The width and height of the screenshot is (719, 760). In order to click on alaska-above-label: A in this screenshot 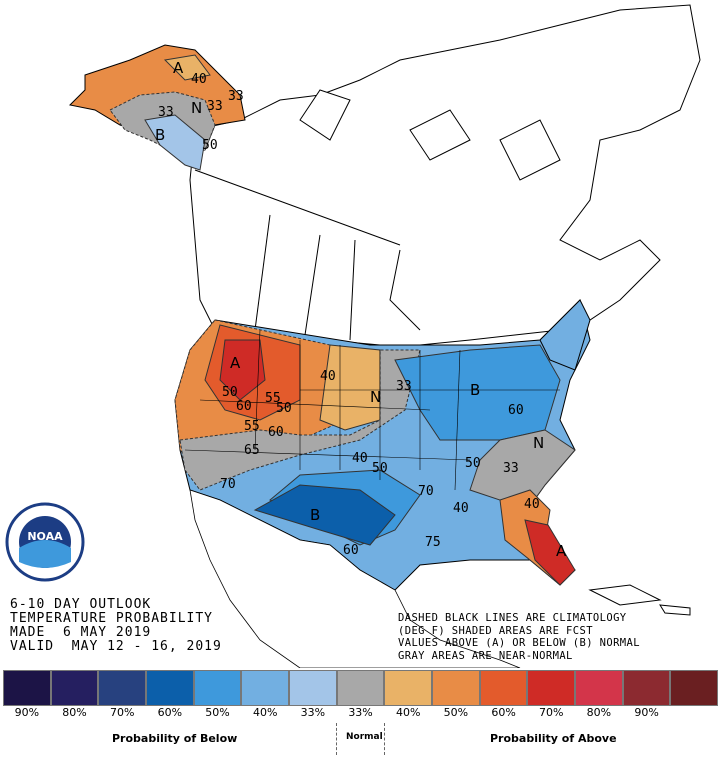, I will do `click(178, 68)`.